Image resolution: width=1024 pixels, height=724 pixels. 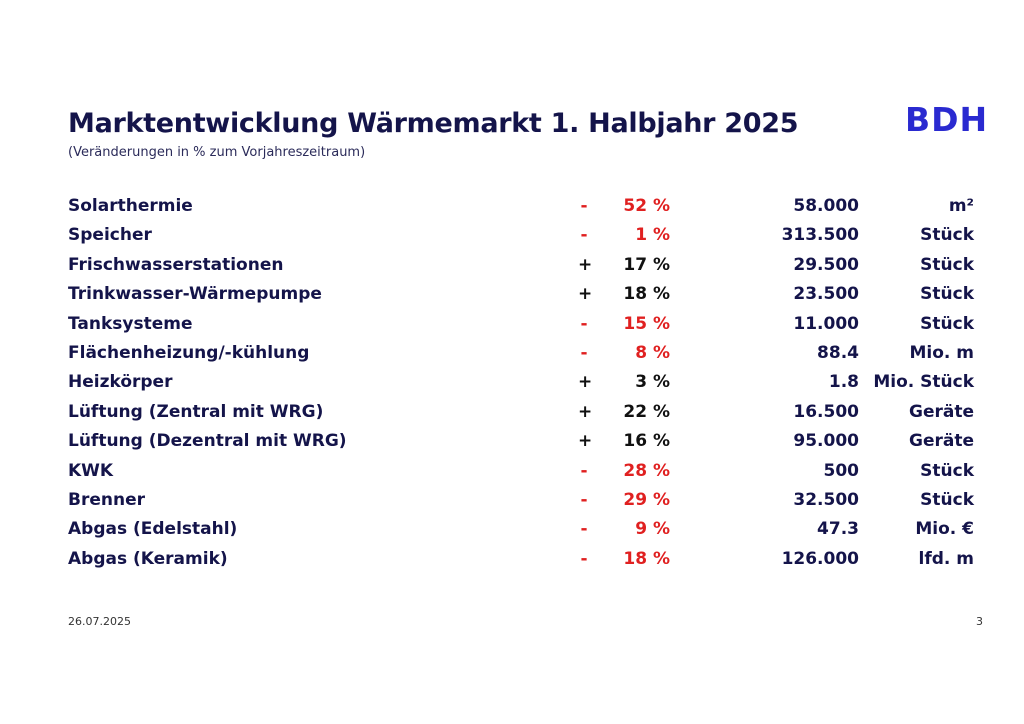 What do you see at coordinates (826, 499) in the screenshot?
I see `row-value: 32.500` at bounding box center [826, 499].